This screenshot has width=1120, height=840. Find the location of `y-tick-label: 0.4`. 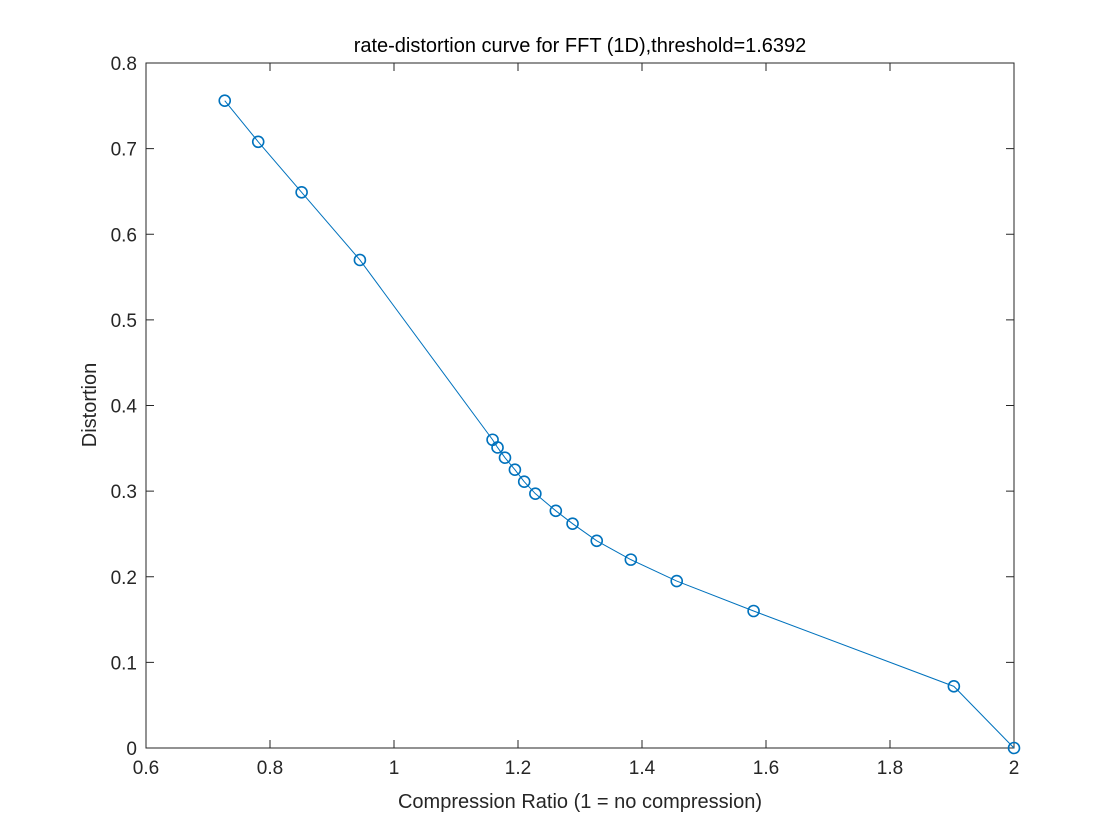

y-tick-label: 0.4 is located at coordinates (124, 407).